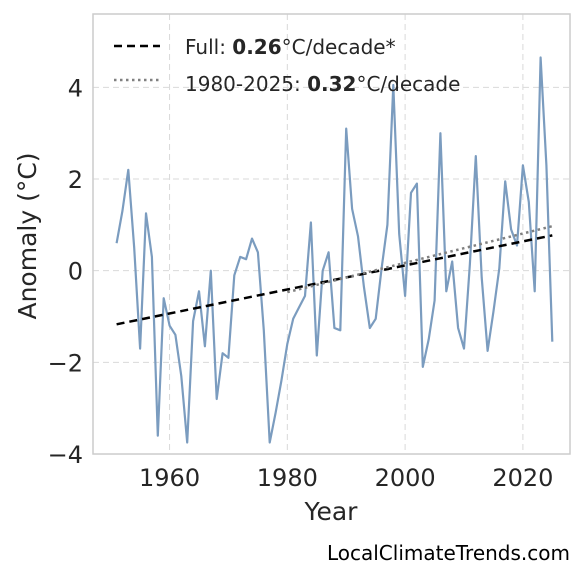  I want to click on legend-full-value: 0.26, so click(256, 47).